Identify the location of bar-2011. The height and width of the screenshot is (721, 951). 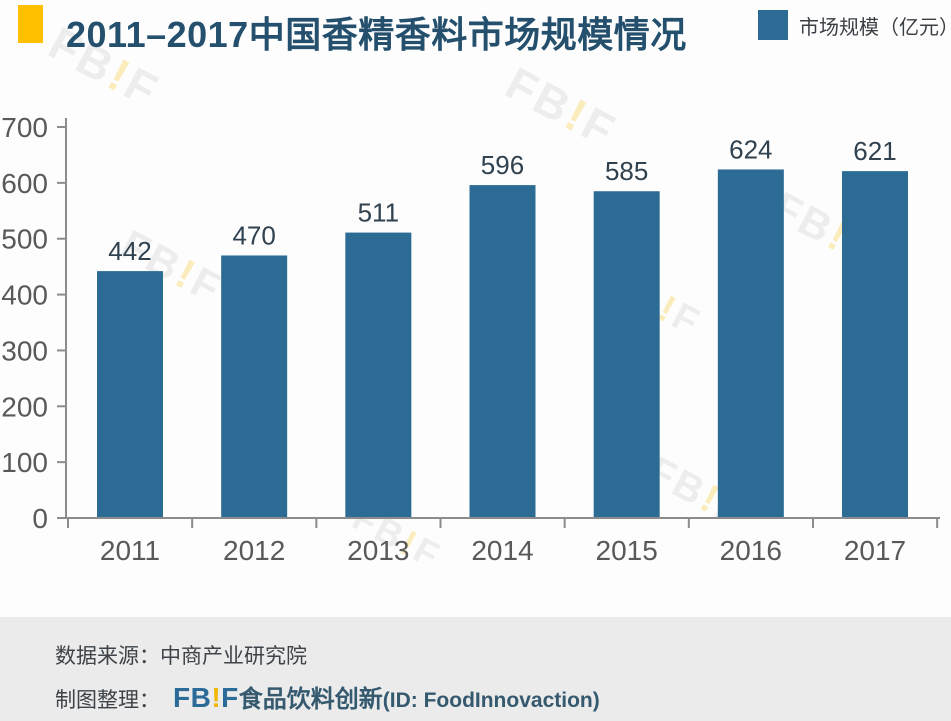
(130, 394).